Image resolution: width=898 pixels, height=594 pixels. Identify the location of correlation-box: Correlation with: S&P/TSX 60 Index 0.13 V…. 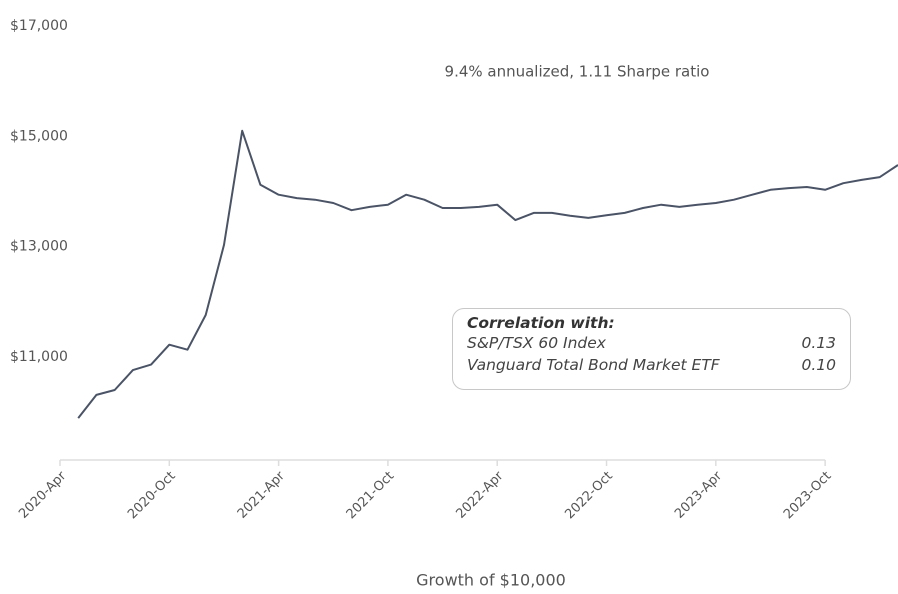
(651, 349).